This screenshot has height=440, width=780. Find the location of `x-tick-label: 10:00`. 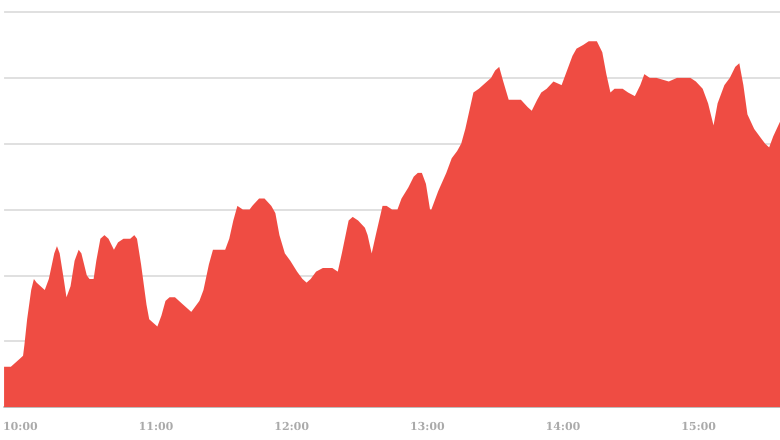

x-tick-label: 10:00 is located at coordinates (20, 426).